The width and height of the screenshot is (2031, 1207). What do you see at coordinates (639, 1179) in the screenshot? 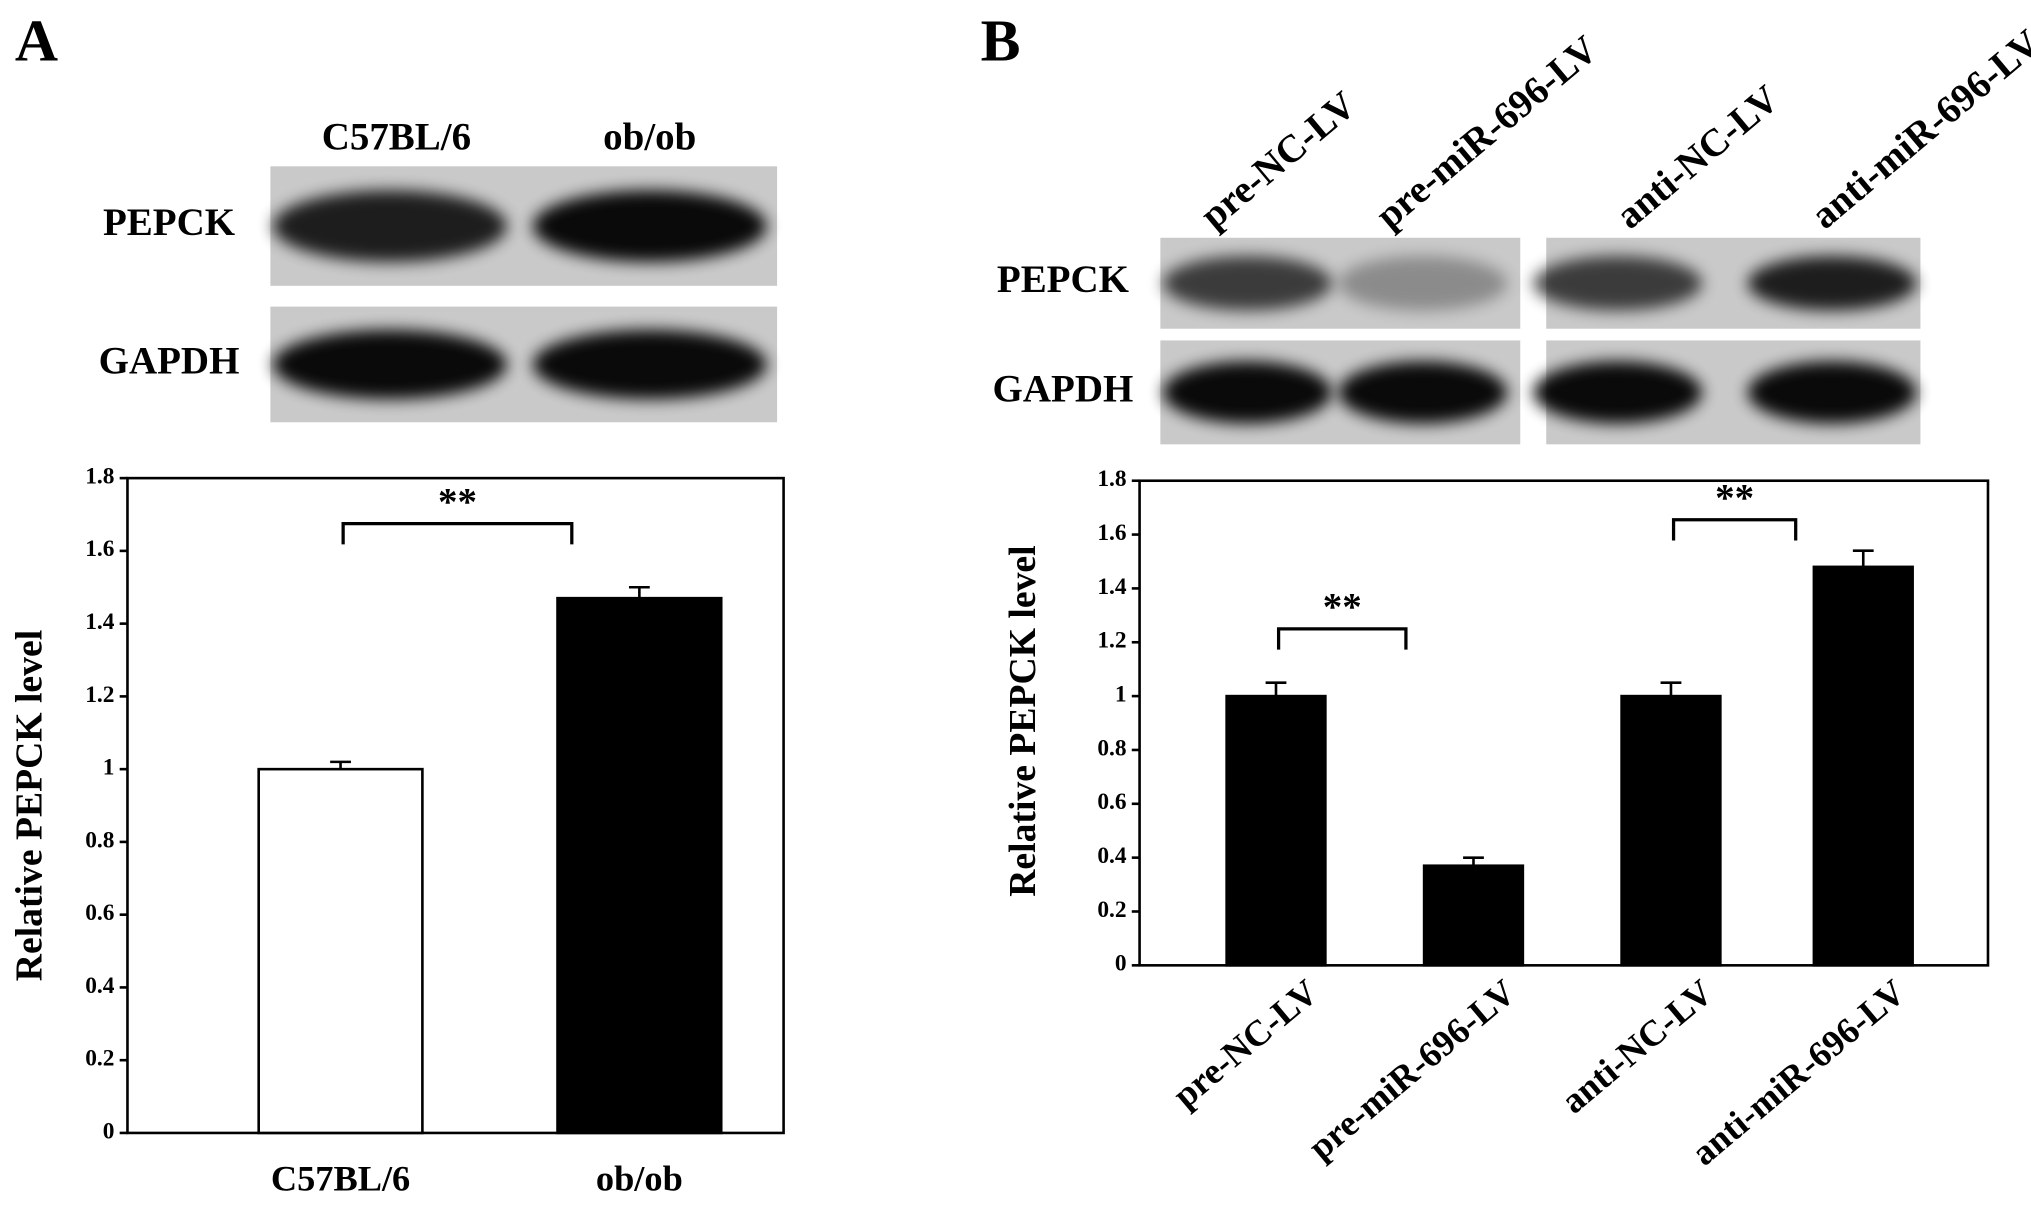
I see `x-tick-label: ob/ob` at bounding box center [639, 1179].